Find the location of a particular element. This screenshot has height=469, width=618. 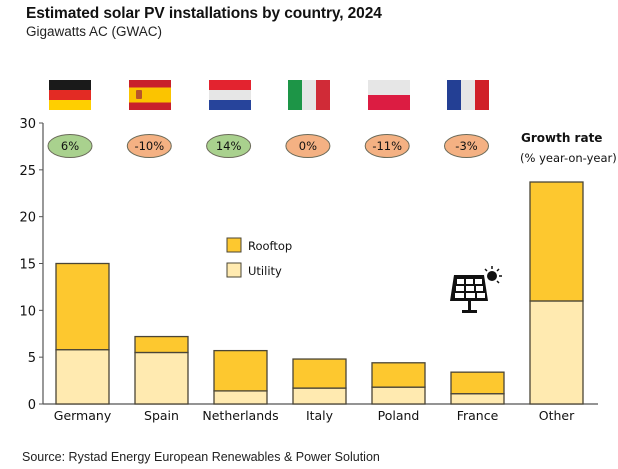

y-tick-label: 5 is located at coordinates (32, 358).